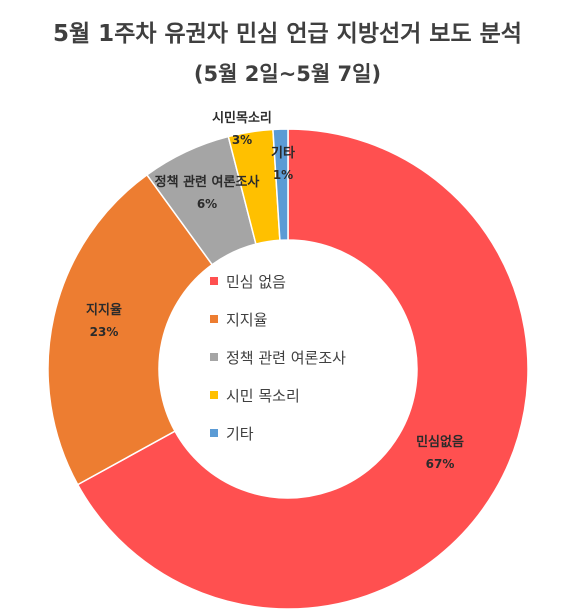 The image size is (575, 610). Describe the element at coordinates (283, 175) in the screenshot. I see `slice-value-label: 1%` at that location.